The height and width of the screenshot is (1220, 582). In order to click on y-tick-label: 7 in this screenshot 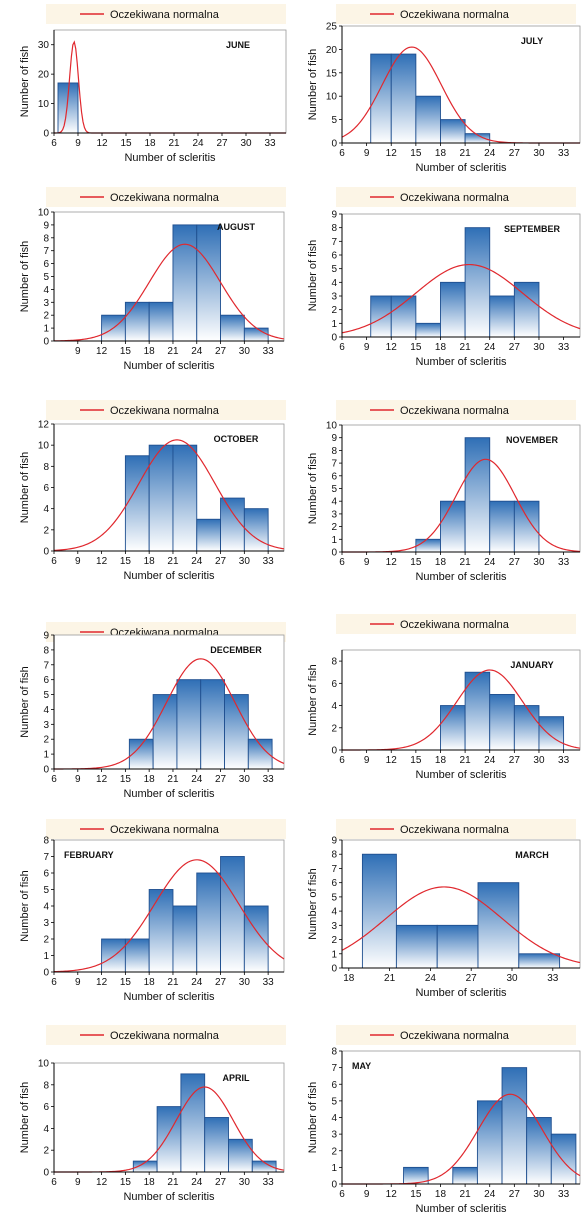, I will do `click(46, 251)`.